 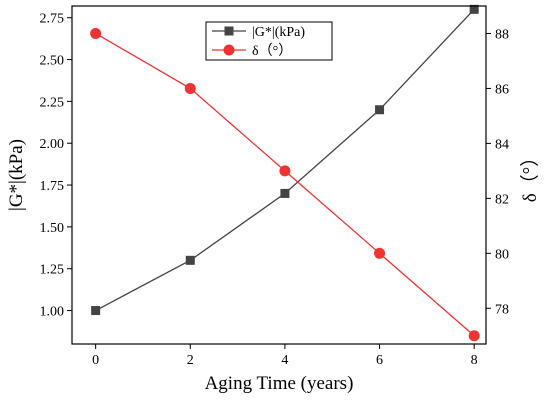 What do you see at coordinates (52, 186) in the screenshot?
I see `y-left-tick-label-3: 1.75` at bounding box center [52, 186].